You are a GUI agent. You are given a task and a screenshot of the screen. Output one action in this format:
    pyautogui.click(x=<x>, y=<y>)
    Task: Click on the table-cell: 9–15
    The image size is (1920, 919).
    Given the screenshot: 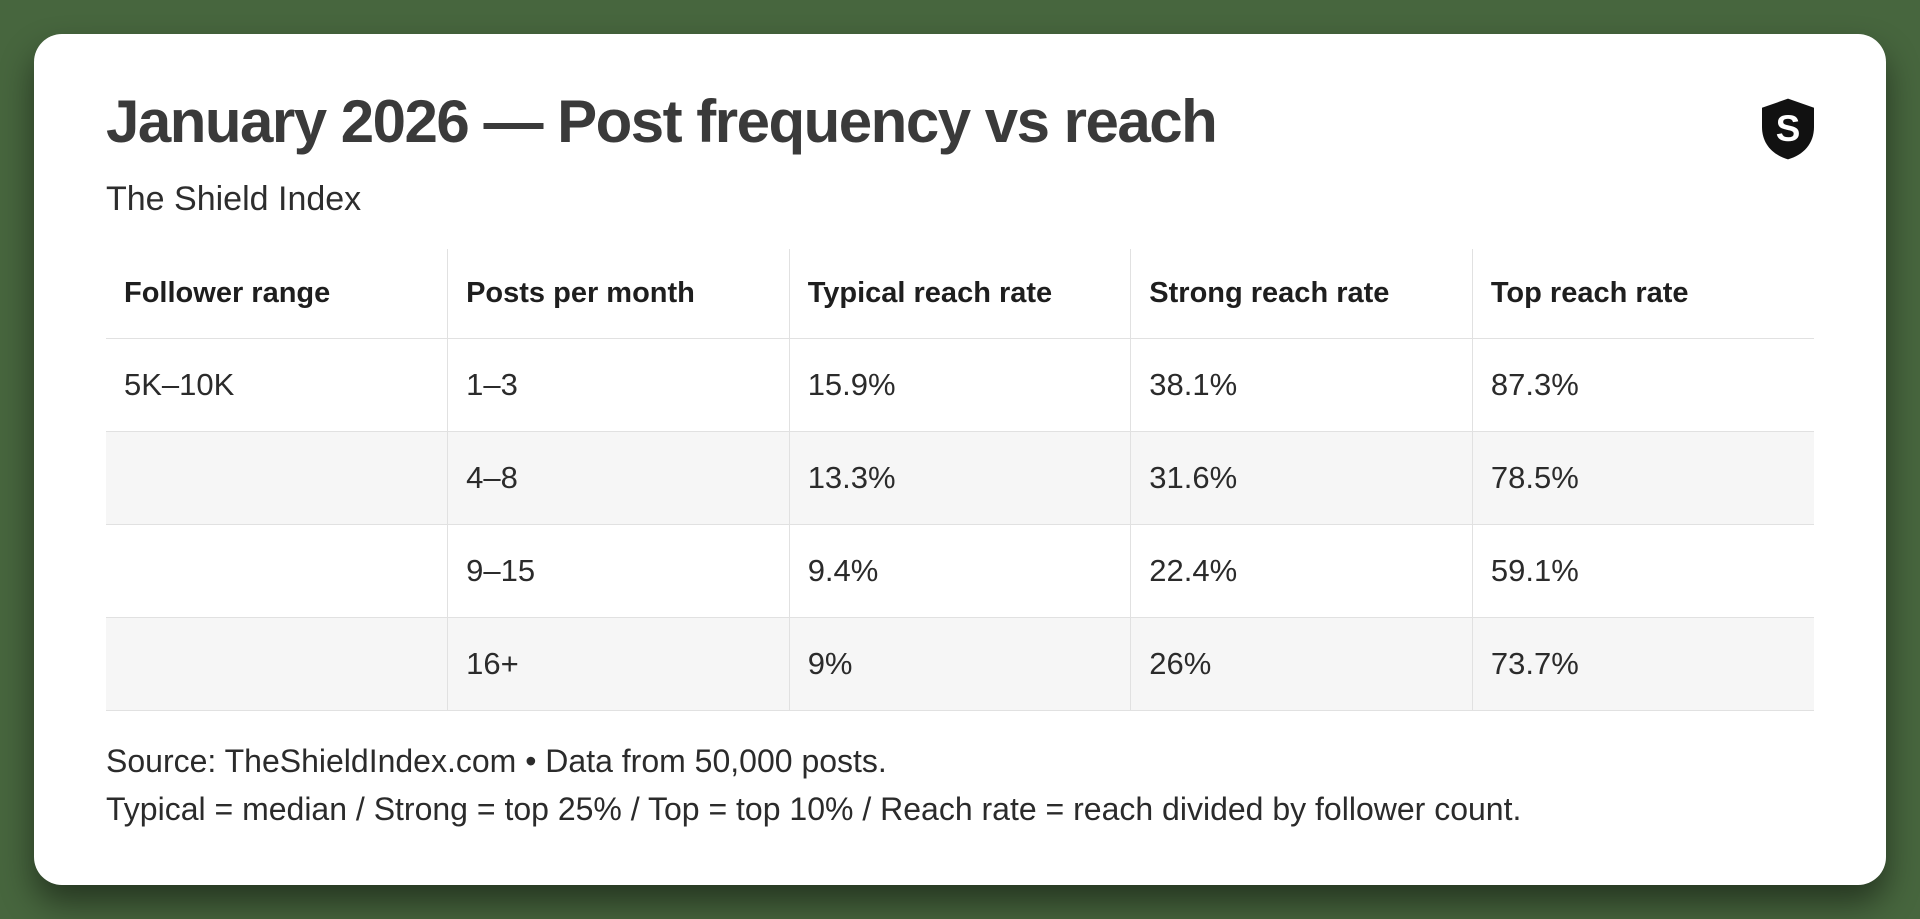 What is the action you would take?
    pyautogui.click(x=618, y=571)
    